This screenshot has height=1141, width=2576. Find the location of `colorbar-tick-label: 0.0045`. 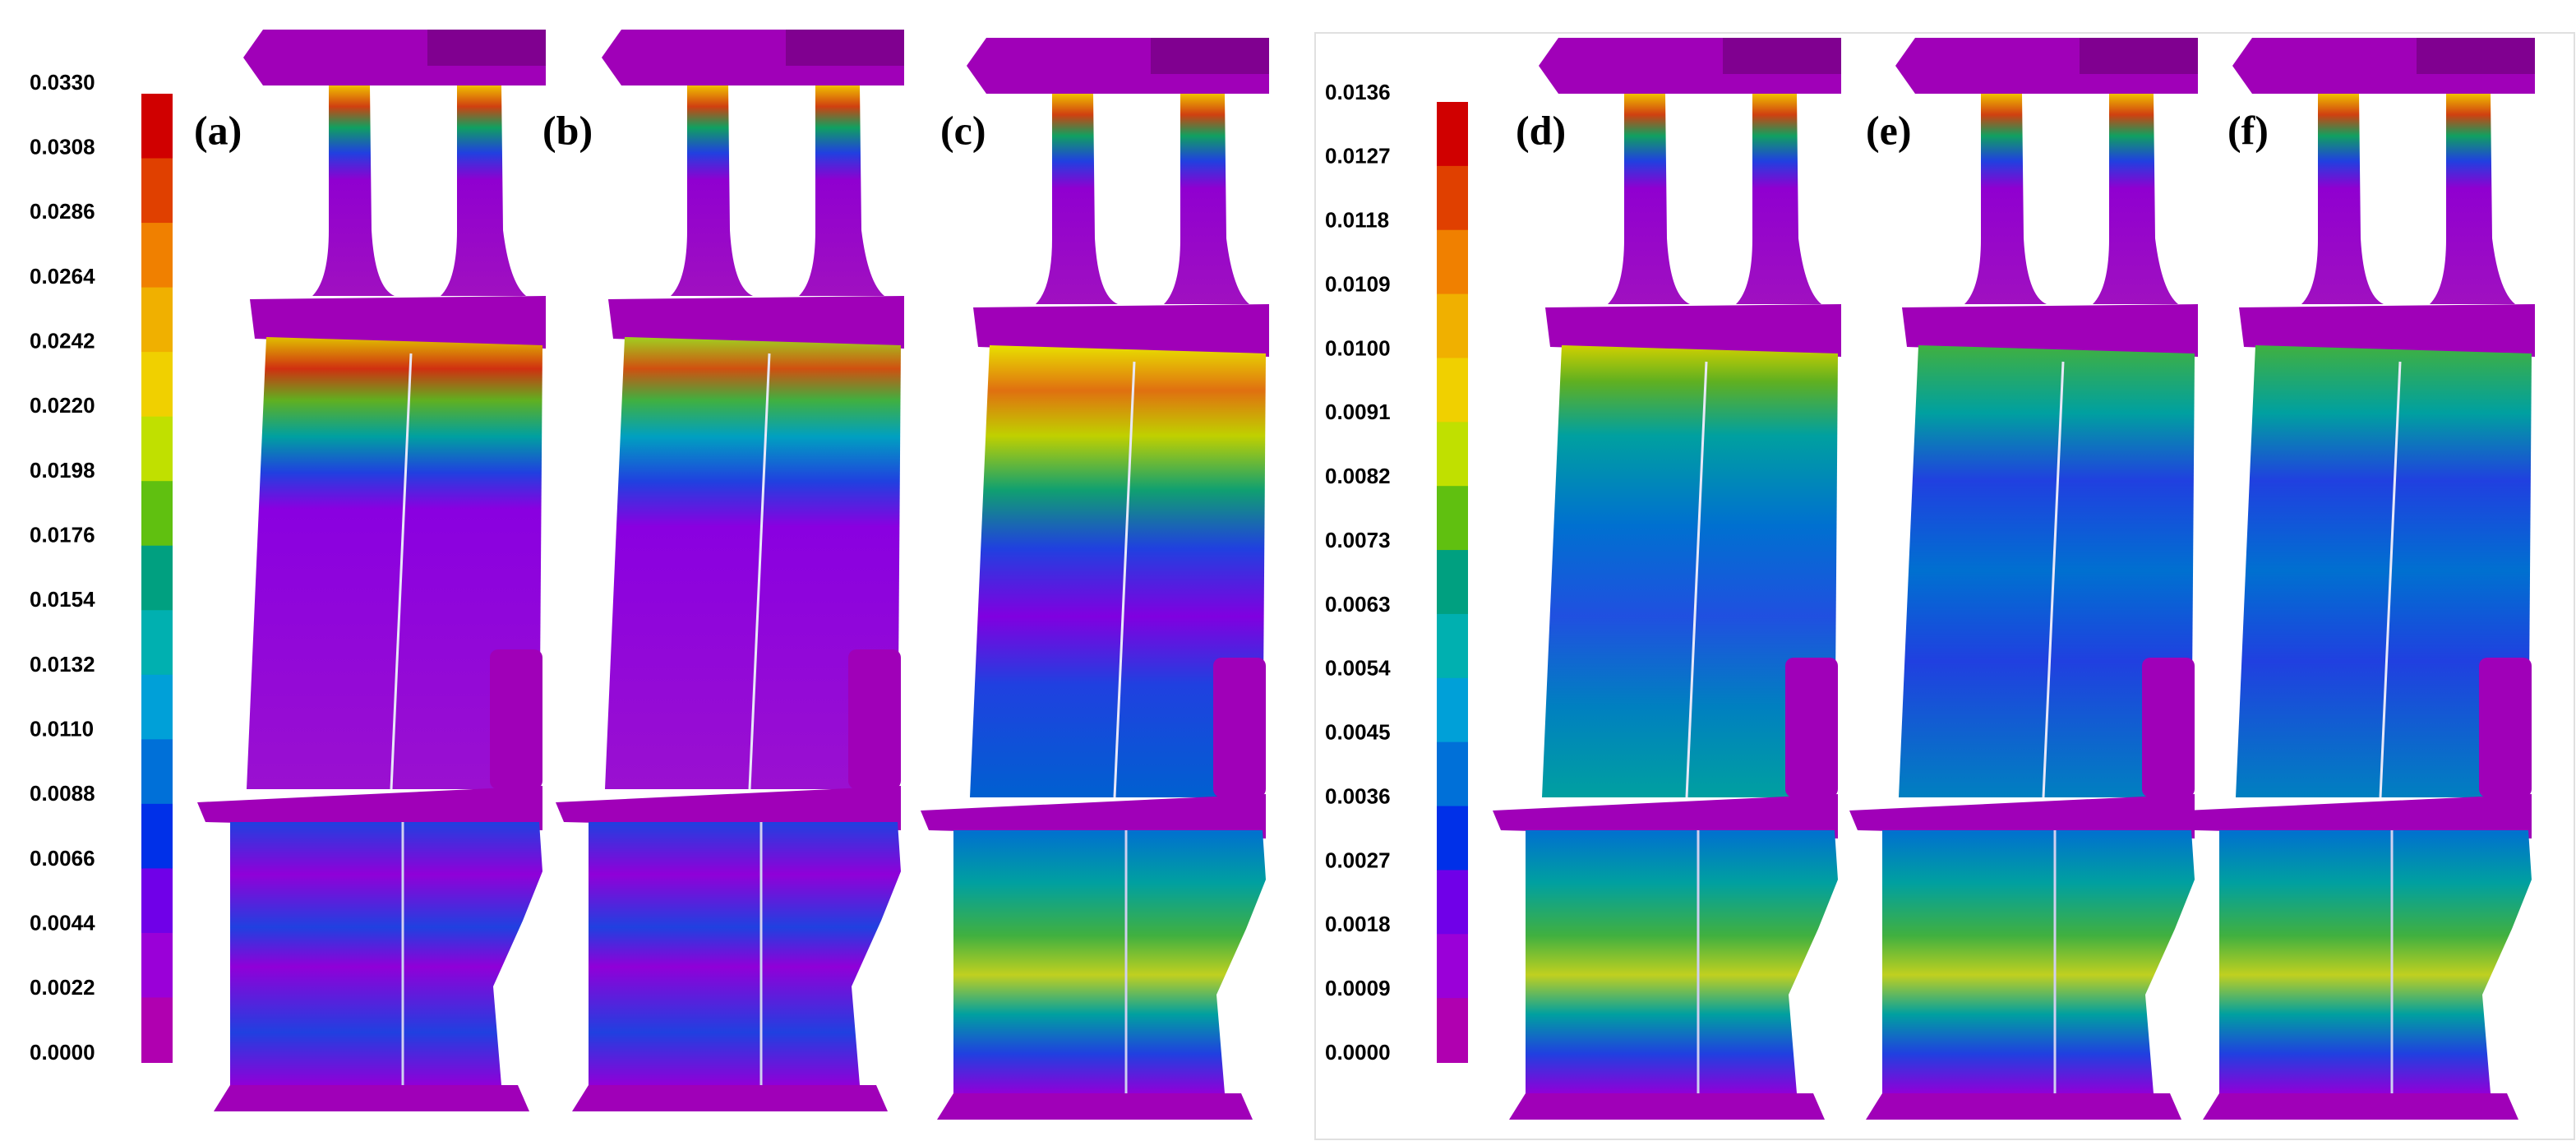

colorbar-tick-label: 0.0045 is located at coordinates (1358, 732).